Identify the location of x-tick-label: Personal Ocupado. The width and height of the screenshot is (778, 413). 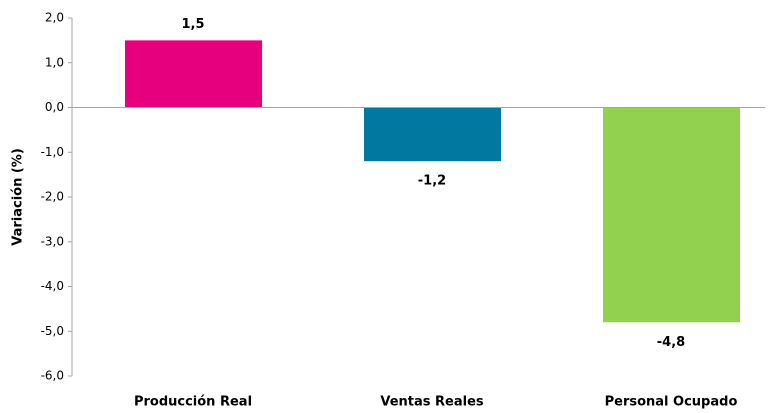
(671, 402).